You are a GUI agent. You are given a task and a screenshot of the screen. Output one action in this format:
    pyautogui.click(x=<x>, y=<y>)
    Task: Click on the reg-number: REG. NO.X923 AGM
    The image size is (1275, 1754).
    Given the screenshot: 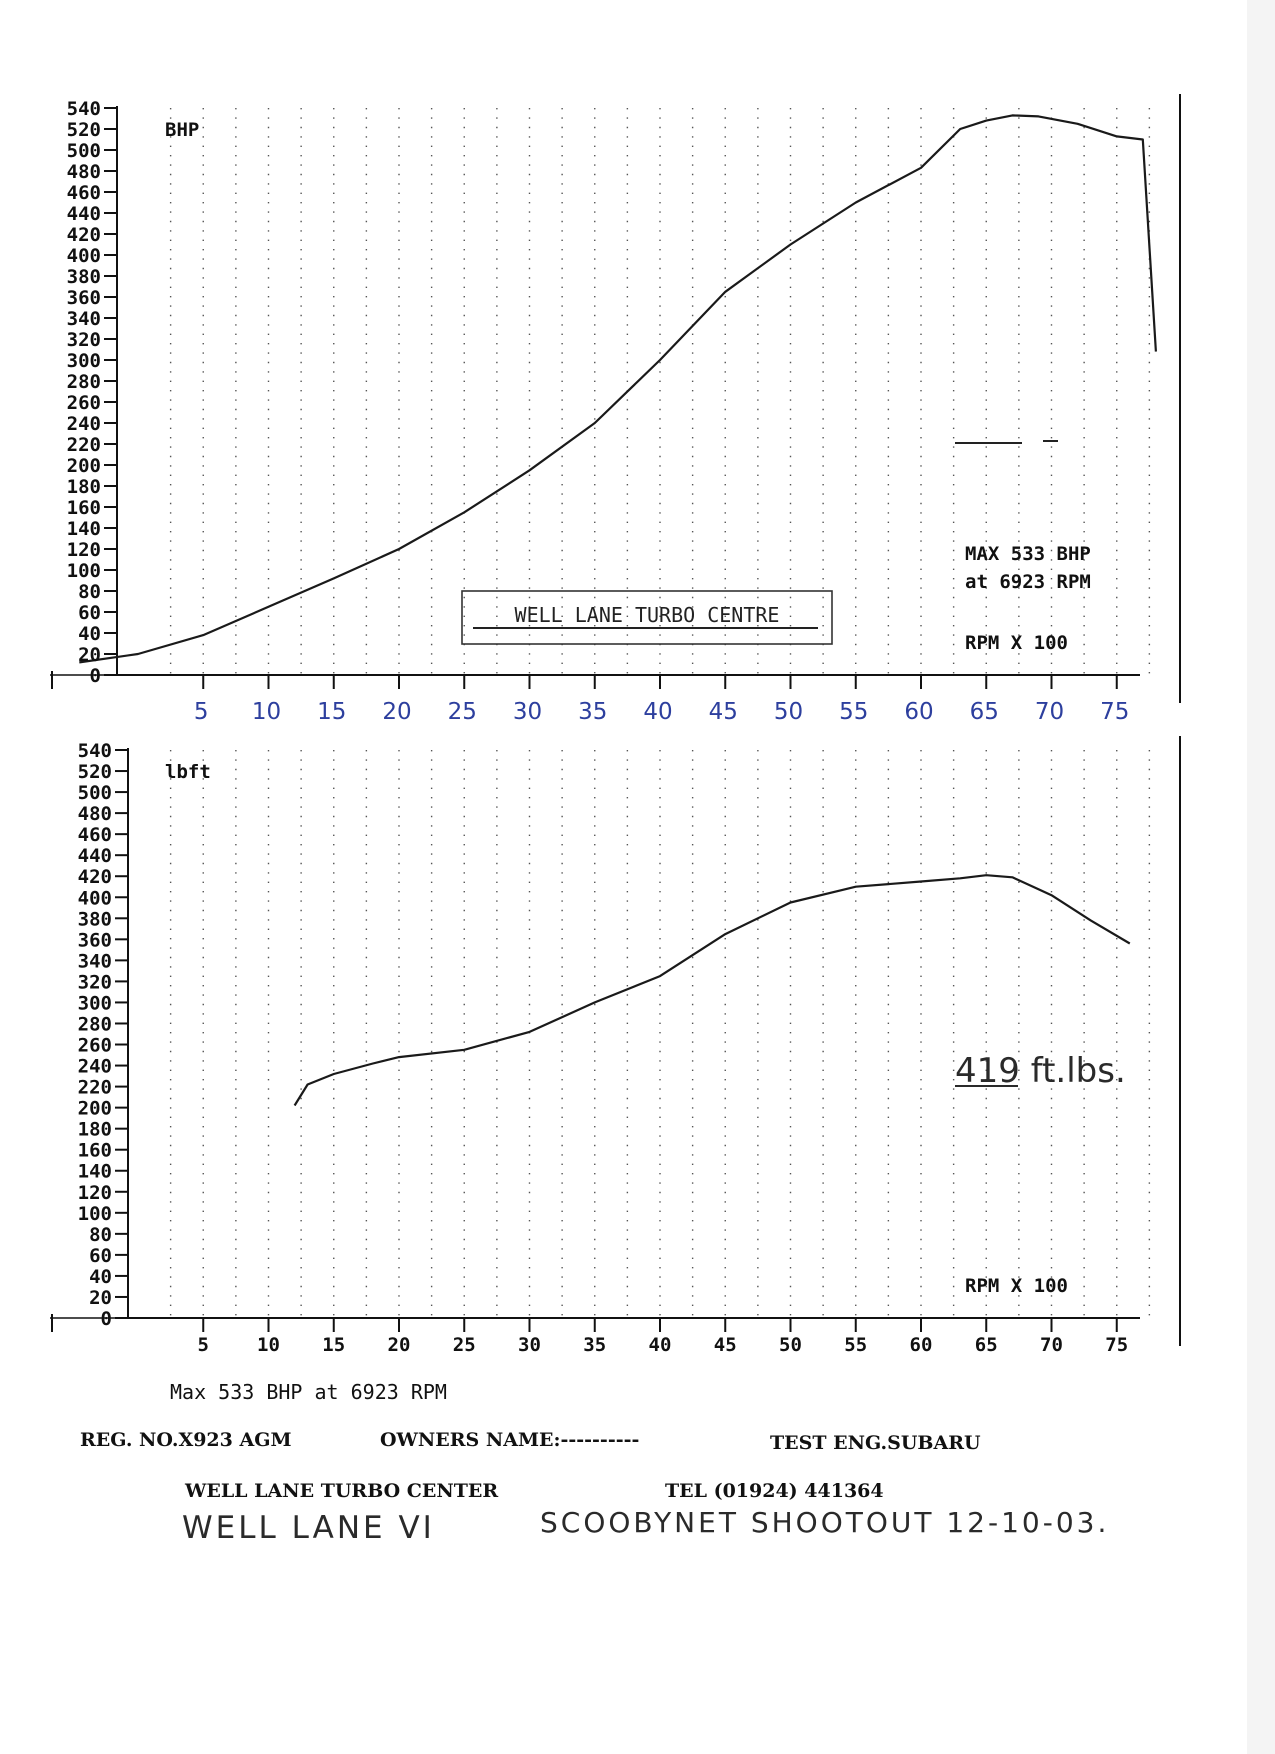 What is the action you would take?
    pyautogui.click(x=186, y=1440)
    